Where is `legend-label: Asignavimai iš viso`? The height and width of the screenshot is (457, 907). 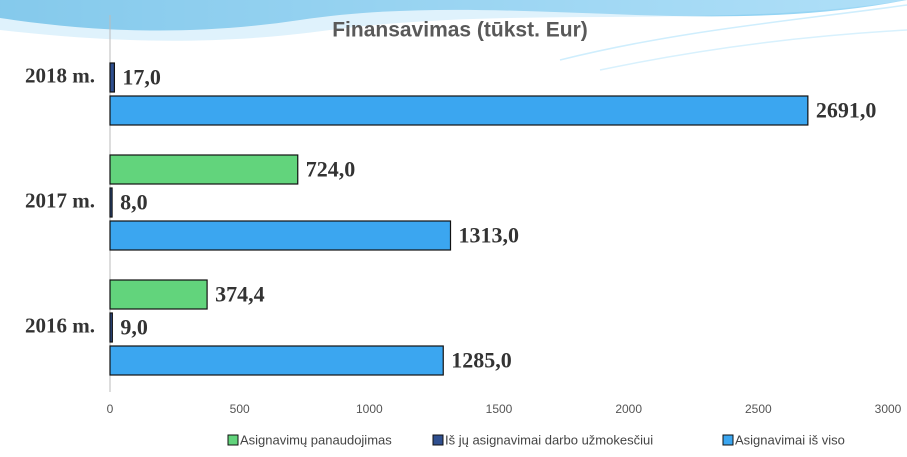
legend-label: Asignavimai iš viso is located at coordinates (790, 439).